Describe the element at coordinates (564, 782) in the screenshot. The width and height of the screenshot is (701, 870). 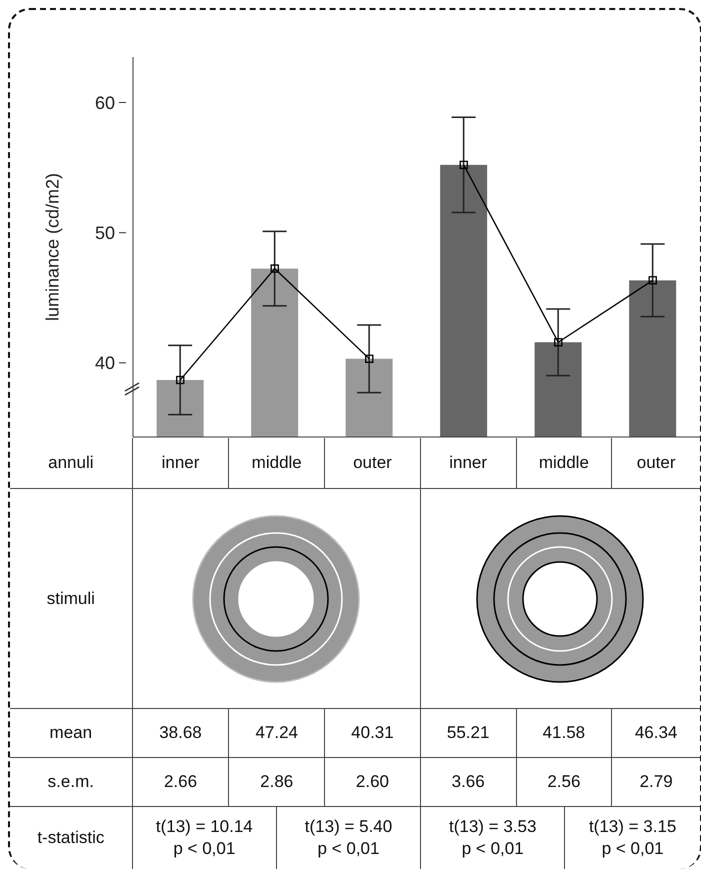
I see `text: 2.56` at that location.